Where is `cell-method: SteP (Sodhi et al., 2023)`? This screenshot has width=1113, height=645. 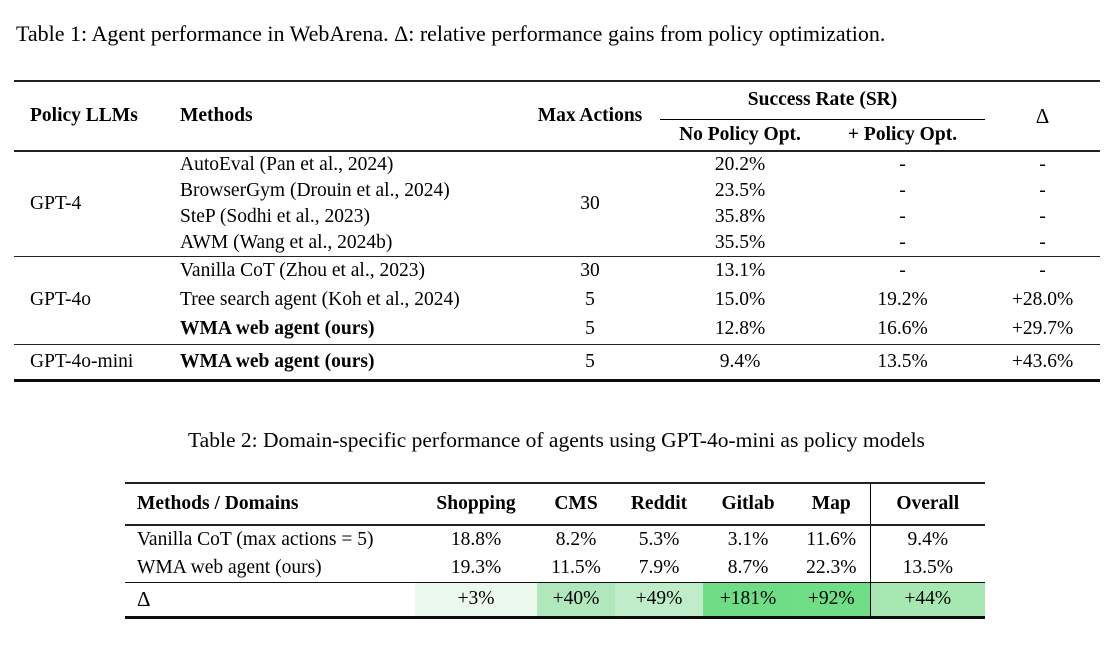 cell-method: SteP (Sodhi et al., 2023) is located at coordinates (275, 216).